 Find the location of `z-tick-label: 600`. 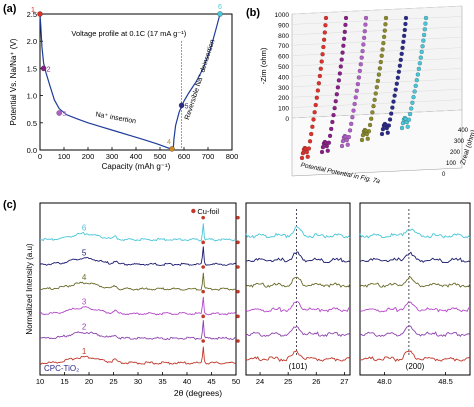

z-tick-label: 600 is located at coordinates (283, 57).